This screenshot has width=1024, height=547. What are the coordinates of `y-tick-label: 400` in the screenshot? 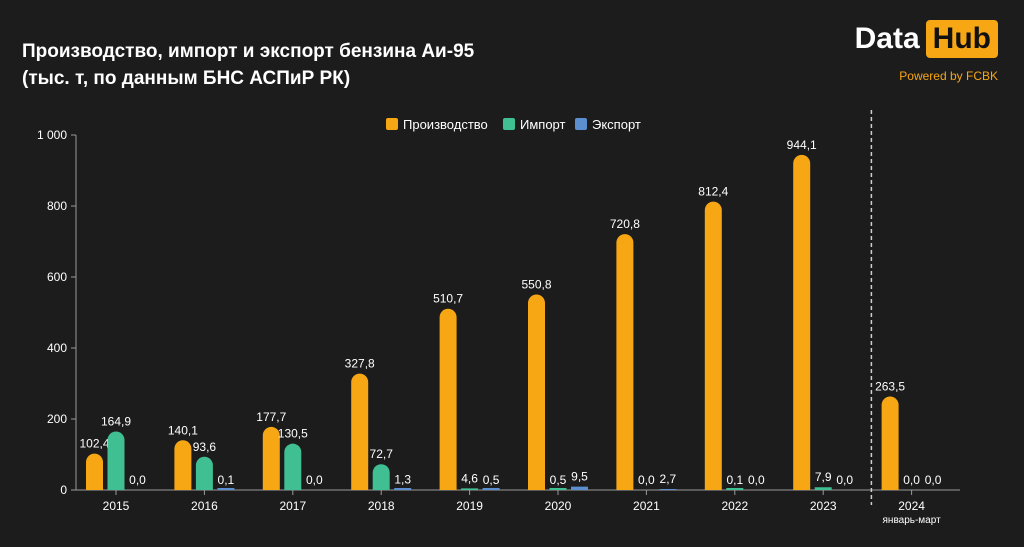 It's located at (57, 348).